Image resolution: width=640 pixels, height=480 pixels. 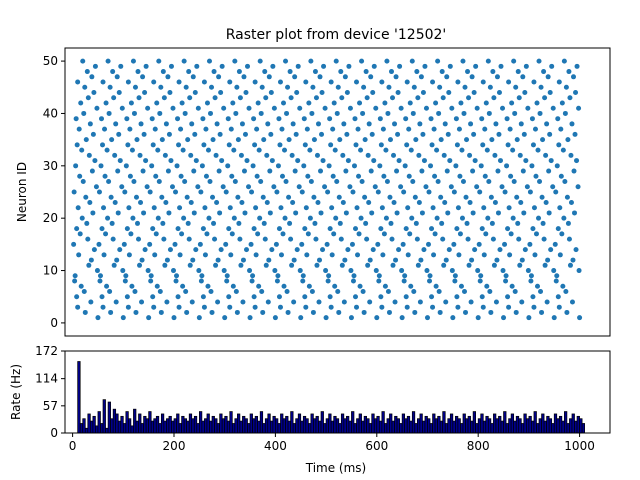 What do you see at coordinates (50, 113) in the screenshot?
I see `raster-y-tick-label: 40` at bounding box center [50, 113].